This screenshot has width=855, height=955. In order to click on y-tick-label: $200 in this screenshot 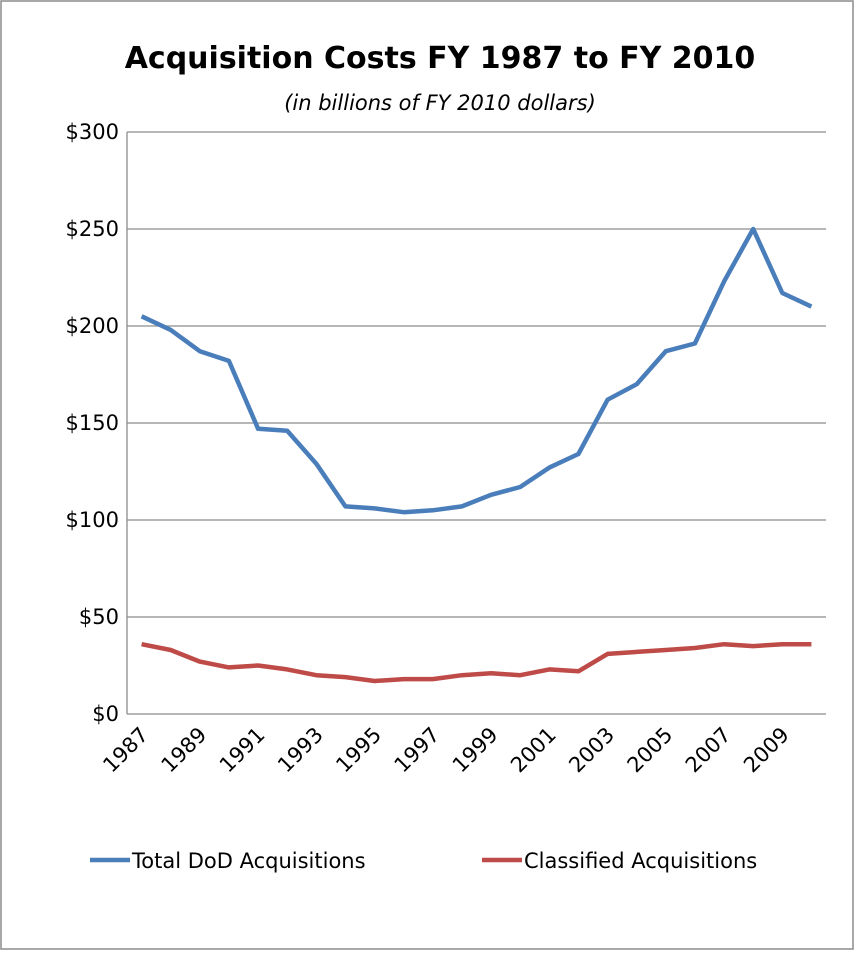, I will do `click(92, 326)`.